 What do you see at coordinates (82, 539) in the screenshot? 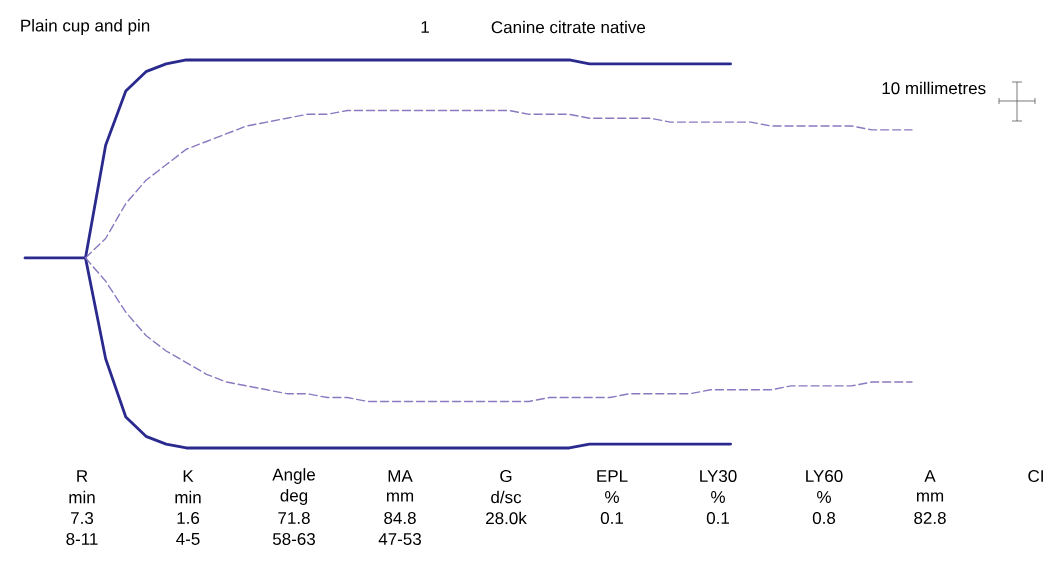
I see `text: 8-11` at bounding box center [82, 539].